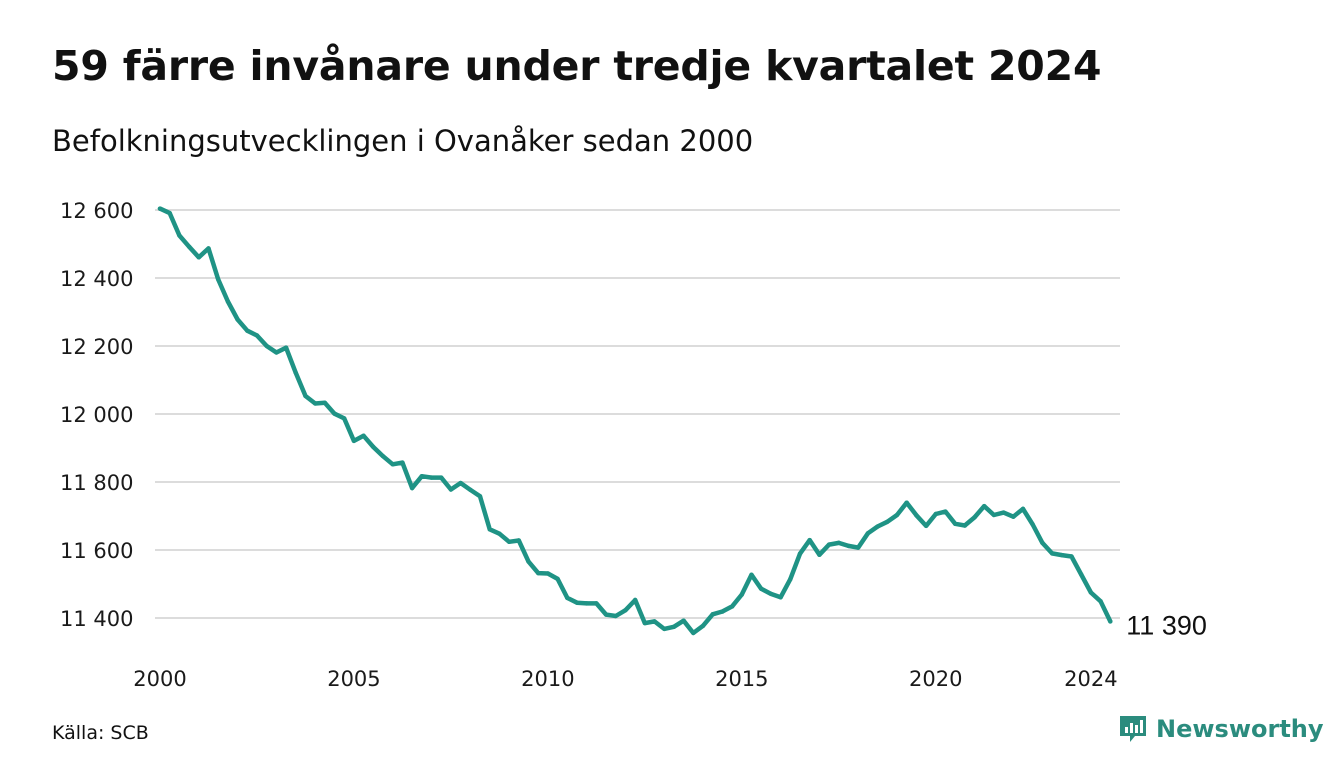 Image resolution: width=1340 pixels, height=780 pixels. What do you see at coordinates (96, 211) in the screenshot?
I see `y-tick-label: 12 600` at bounding box center [96, 211].